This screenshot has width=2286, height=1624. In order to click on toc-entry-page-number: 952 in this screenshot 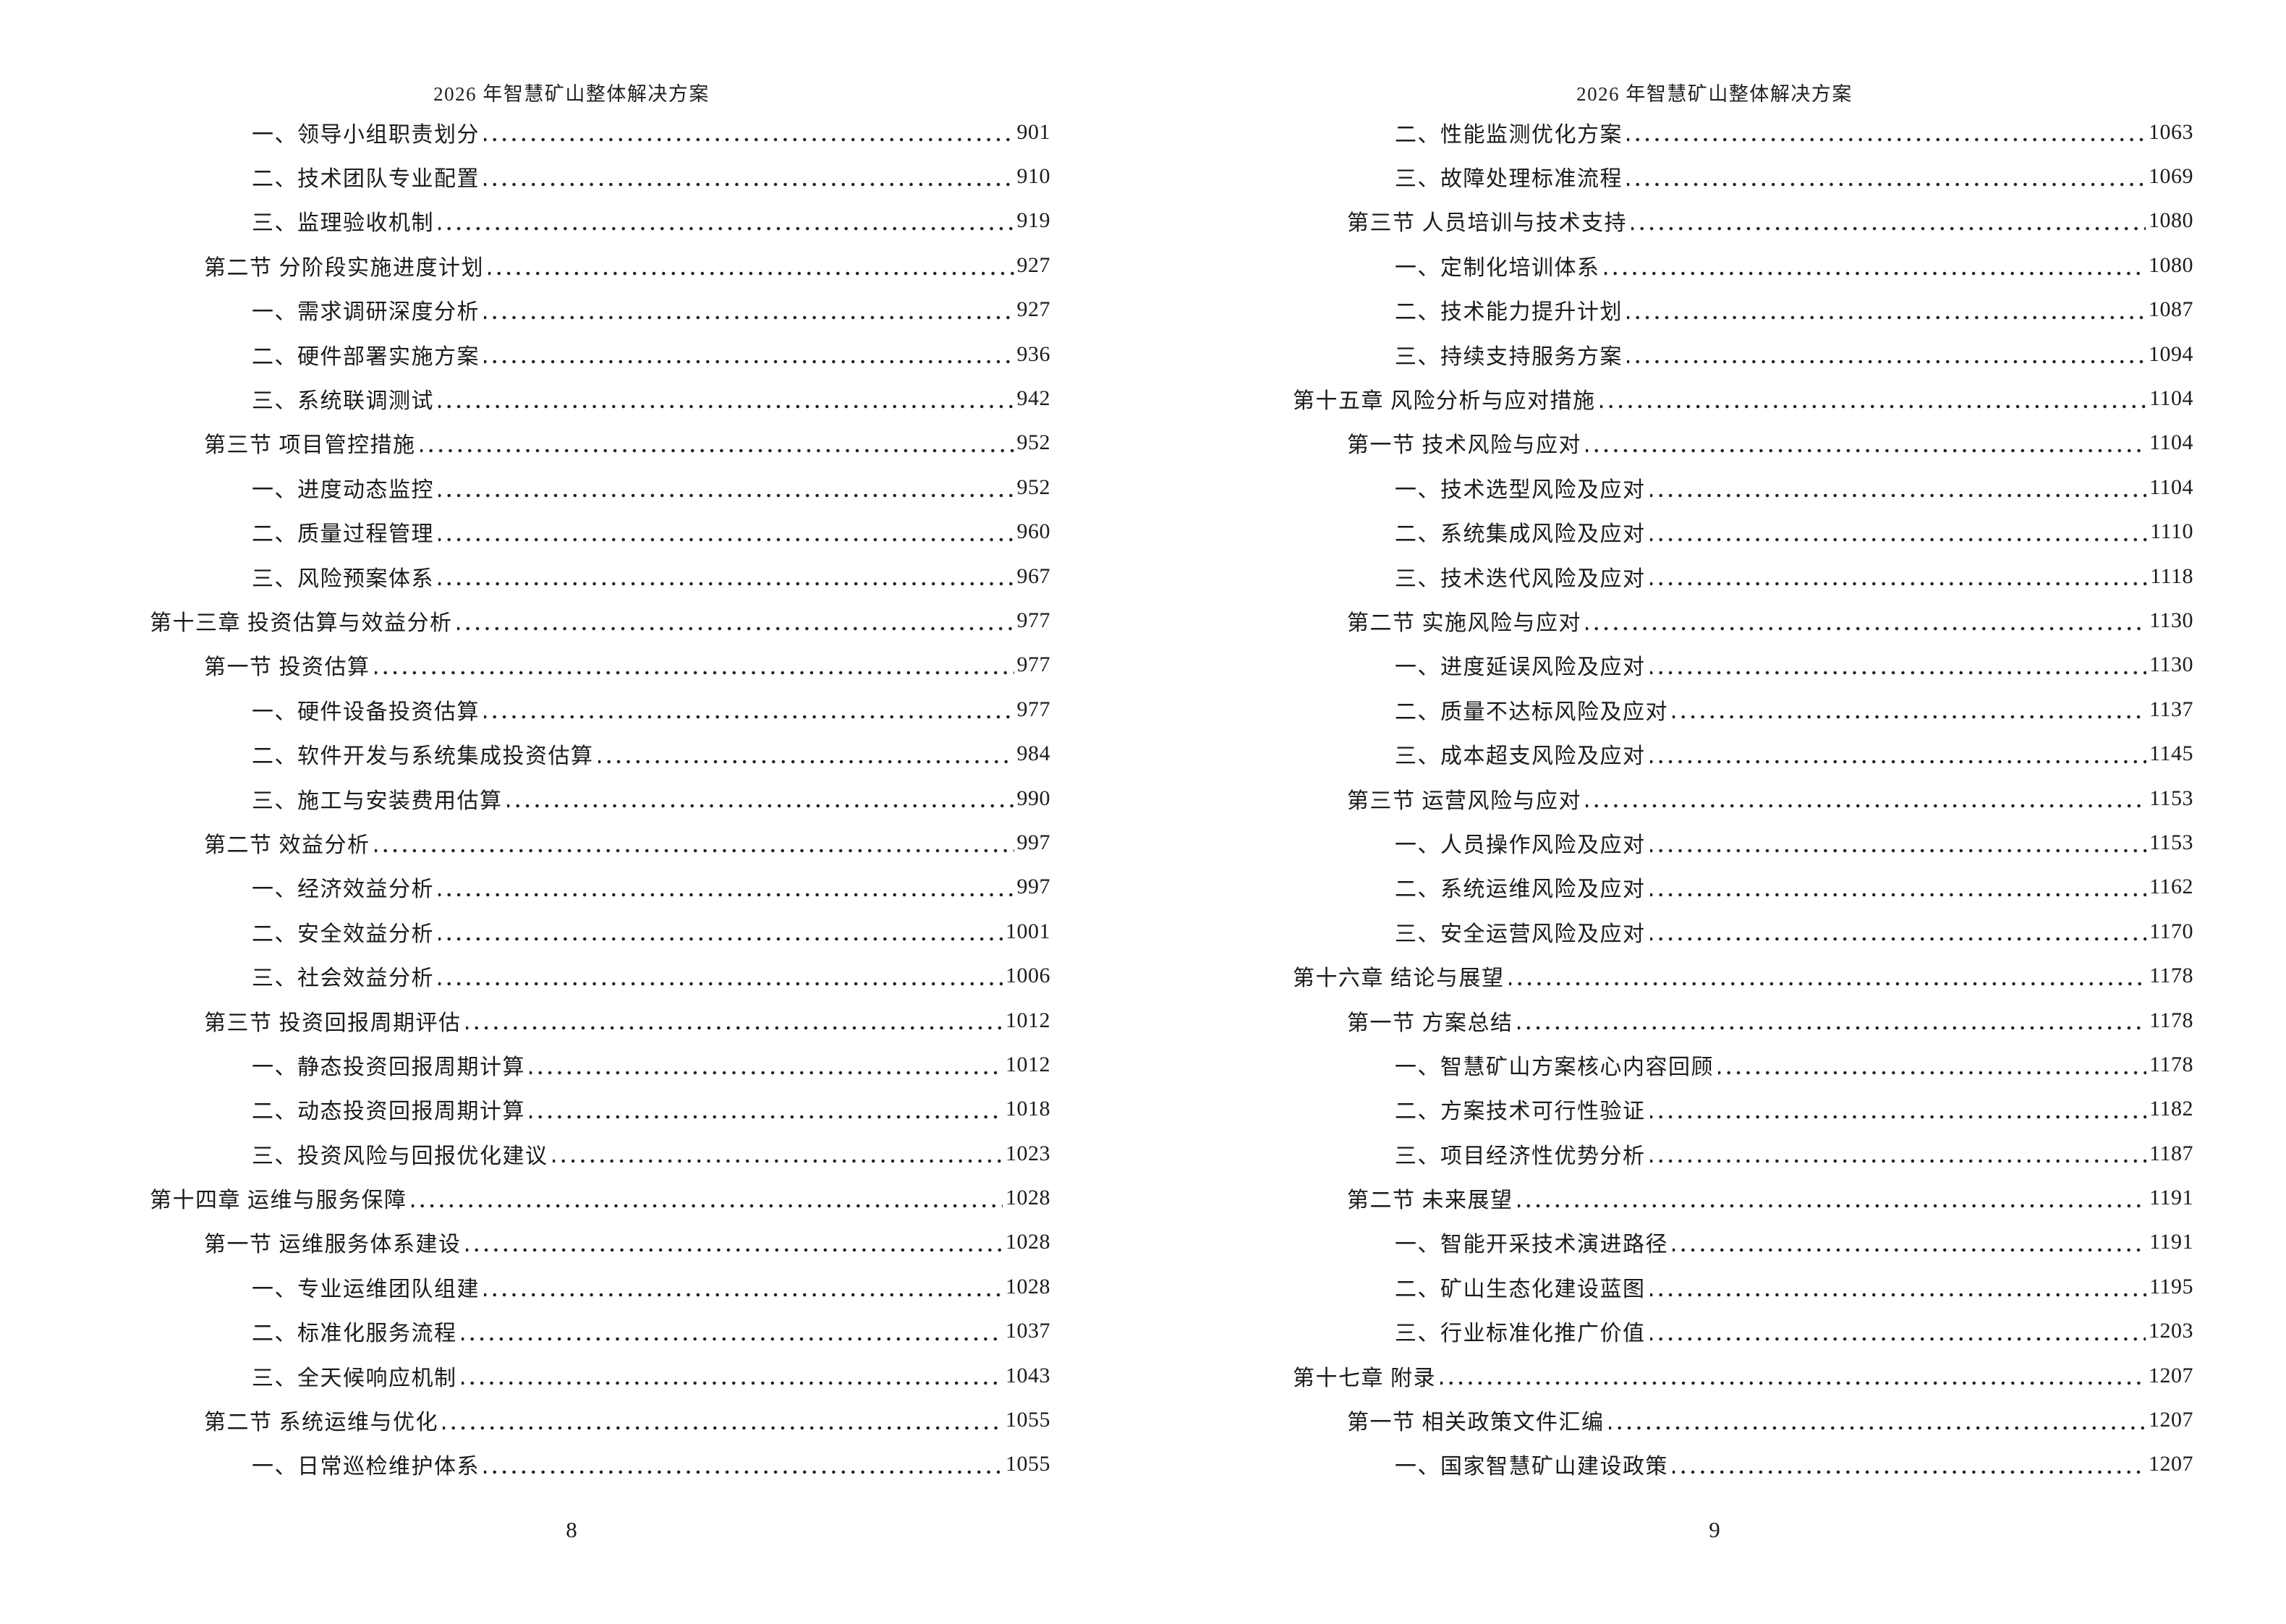, I will do `click(1033, 442)`.